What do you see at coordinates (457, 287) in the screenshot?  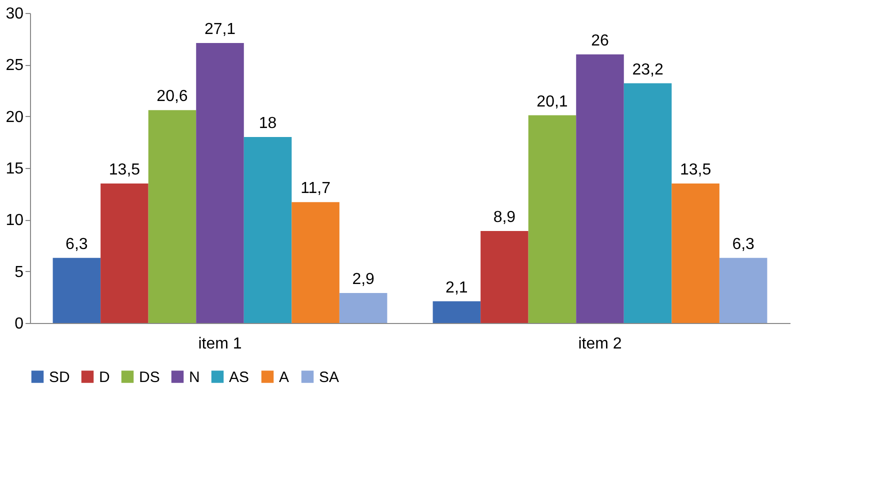 I see `data-label: 2,1` at bounding box center [457, 287].